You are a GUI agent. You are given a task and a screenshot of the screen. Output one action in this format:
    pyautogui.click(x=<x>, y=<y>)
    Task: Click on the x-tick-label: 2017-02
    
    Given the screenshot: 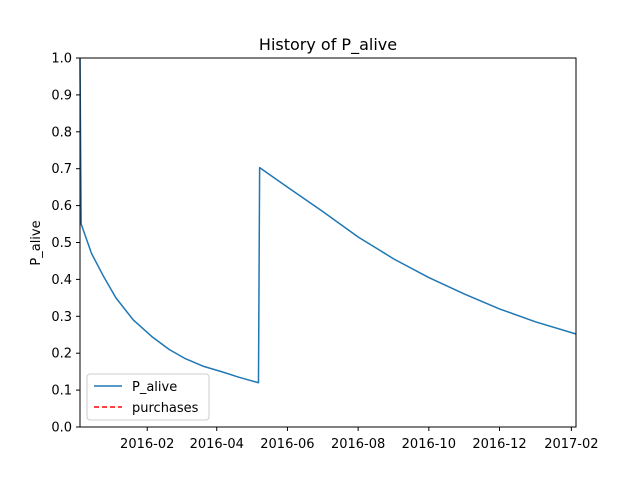 What is the action you would take?
    pyautogui.click(x=571, y=444)
    